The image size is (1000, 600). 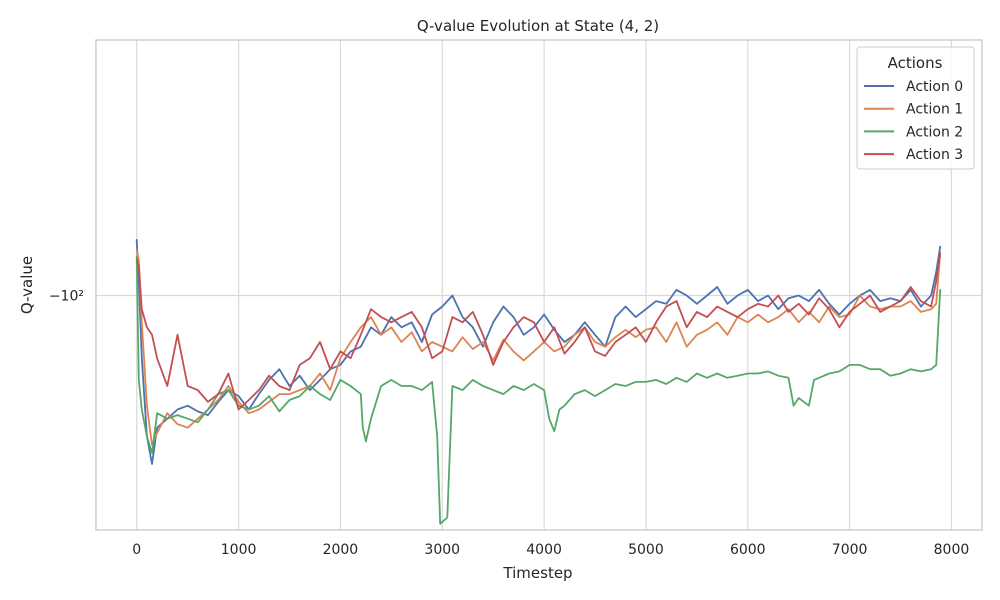 I want to click on legend-label-action-3: Action 3, so click(x=934, y=155).